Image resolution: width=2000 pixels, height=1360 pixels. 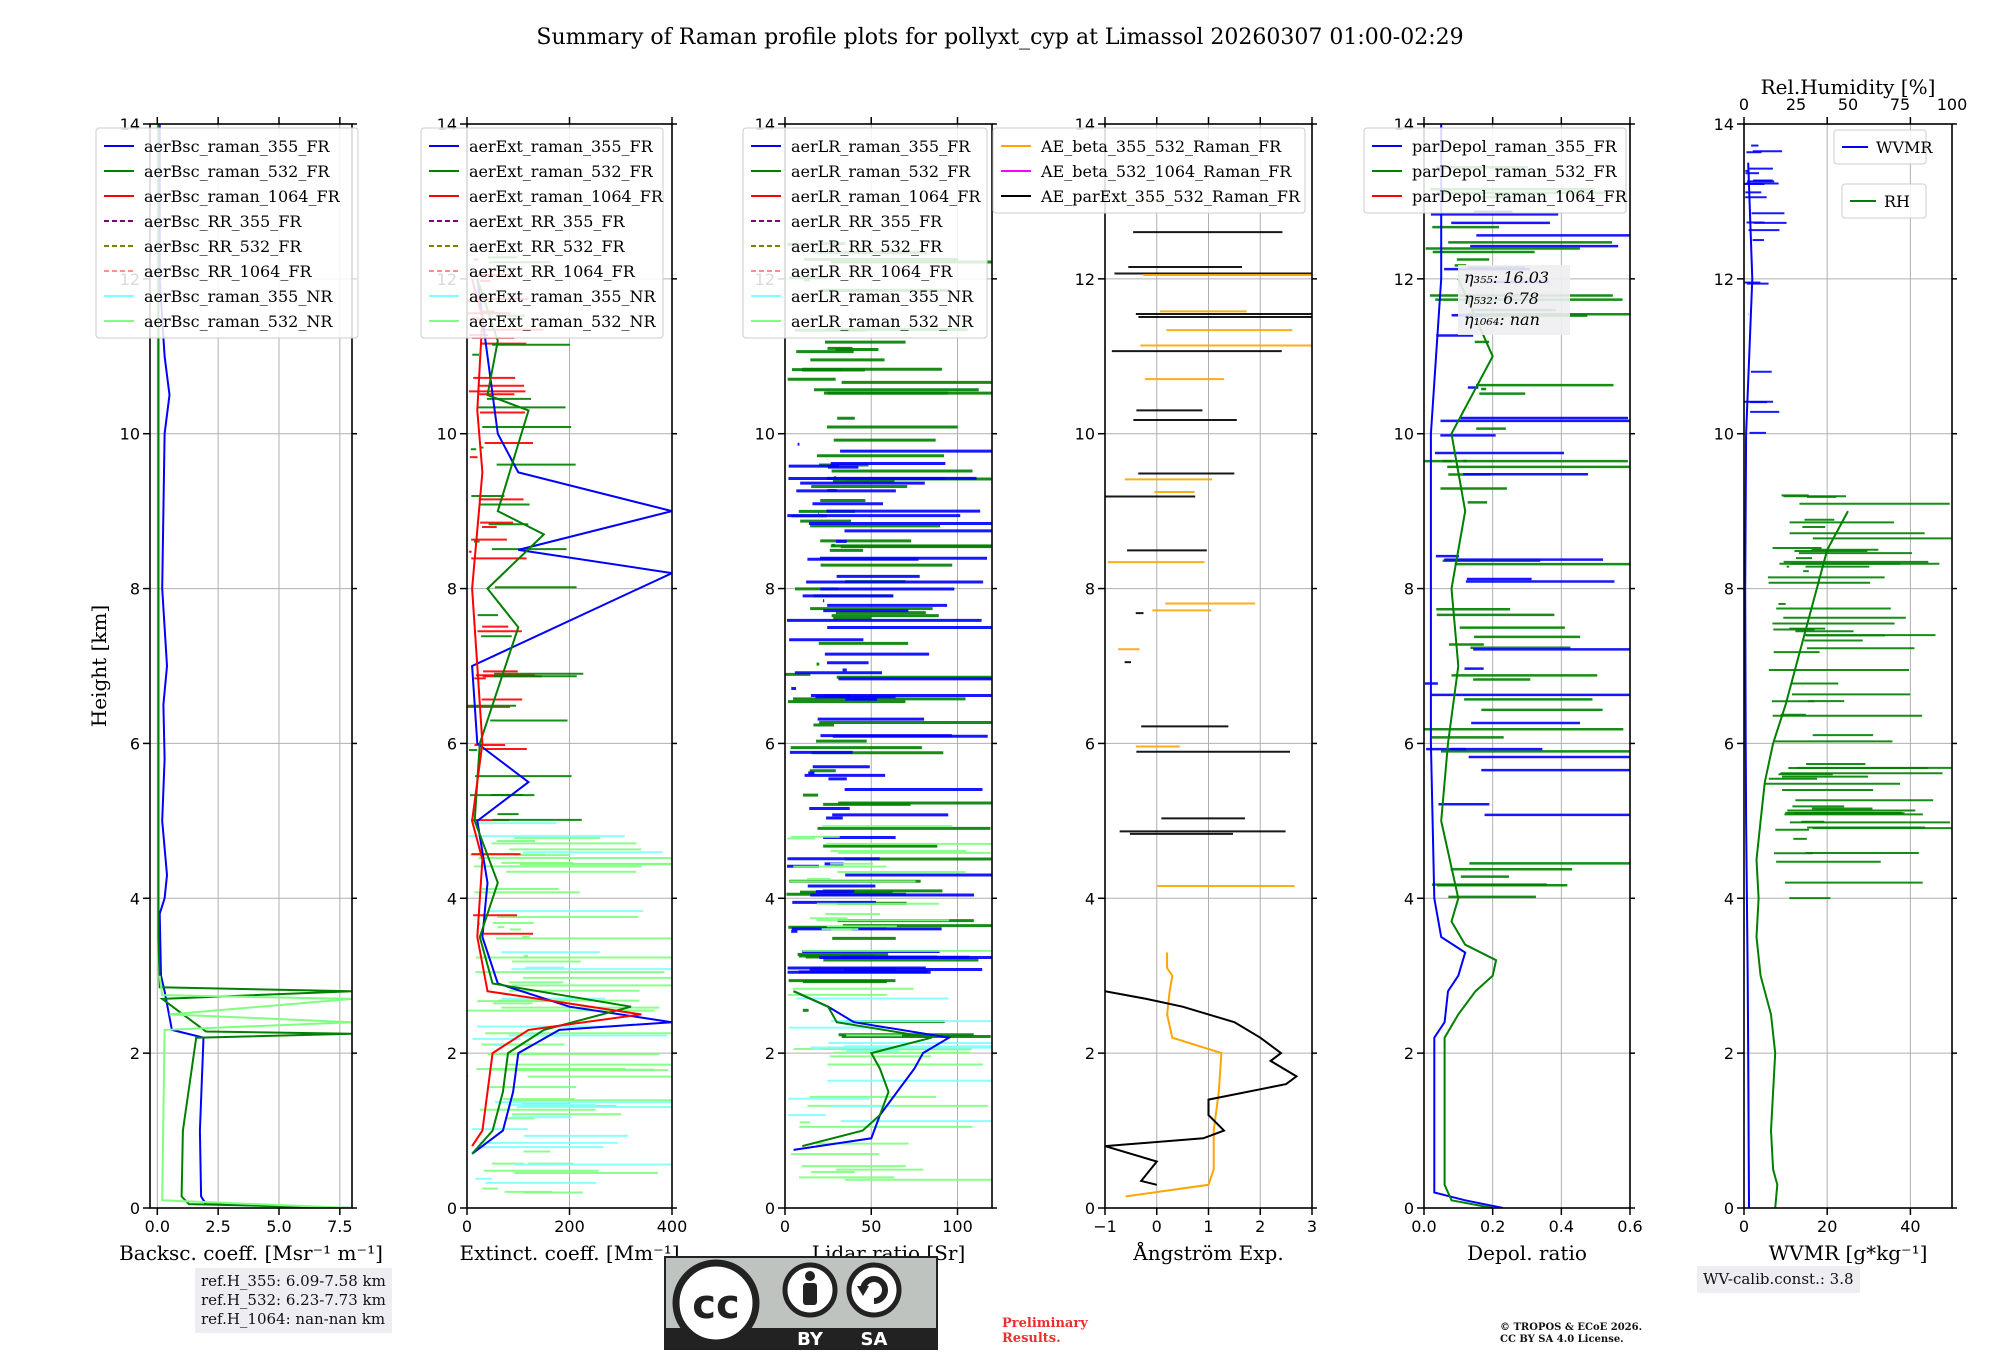 I want to click on ref-height-532: ref.H_532: 6.23-7.73 km, so click(x=293, y=1300).